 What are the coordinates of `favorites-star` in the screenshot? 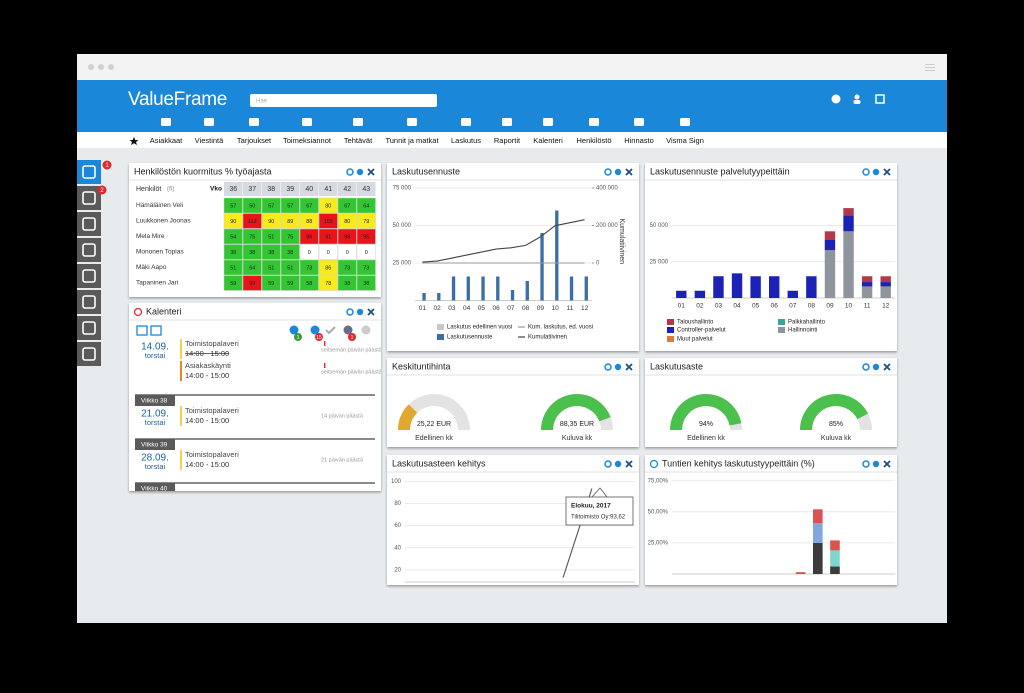 It's located at (134, 141).